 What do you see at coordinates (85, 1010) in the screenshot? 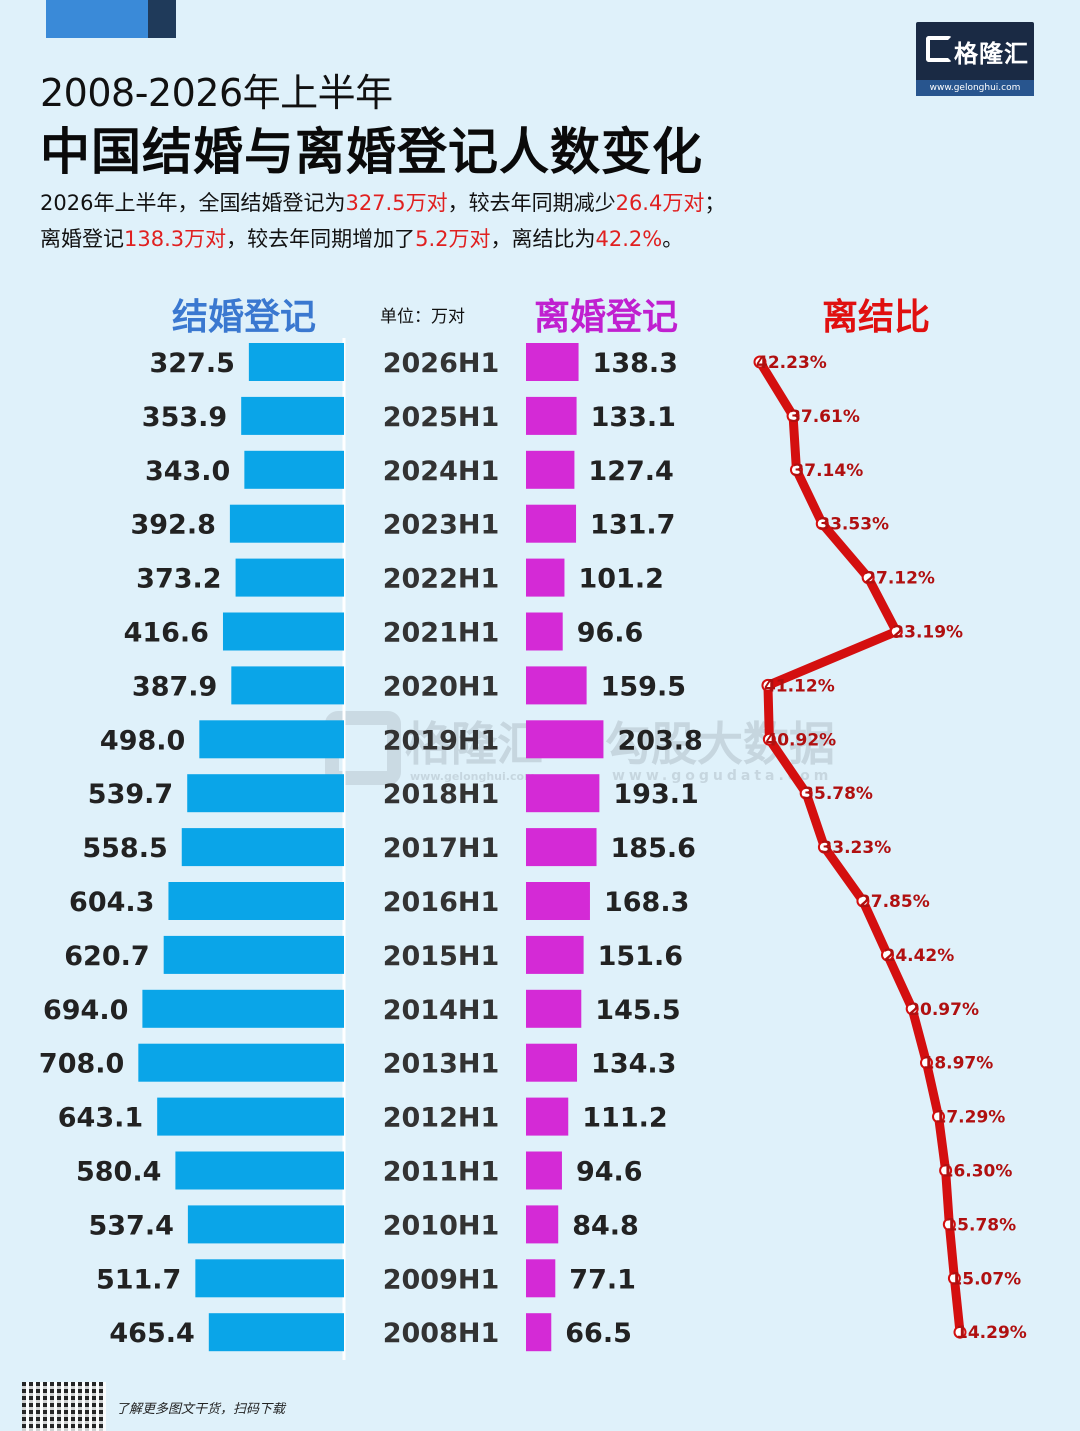
I see `marriage-value-label: 694.0` at bounding box center [85, 1010].